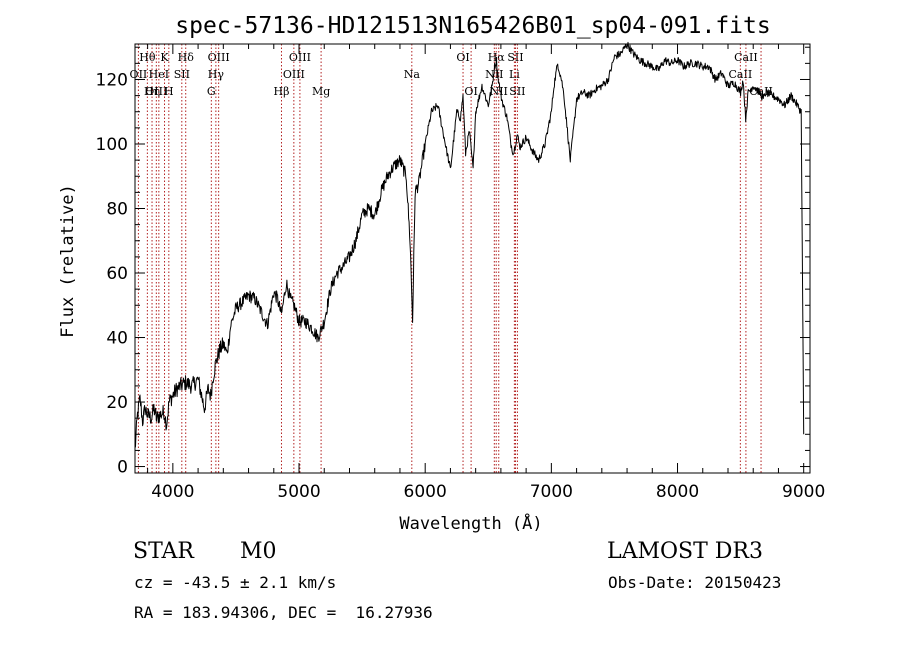 The height and width of the screenshot is (649, 900). I want to click on x-tick-label: 4000, so click(172, 492).